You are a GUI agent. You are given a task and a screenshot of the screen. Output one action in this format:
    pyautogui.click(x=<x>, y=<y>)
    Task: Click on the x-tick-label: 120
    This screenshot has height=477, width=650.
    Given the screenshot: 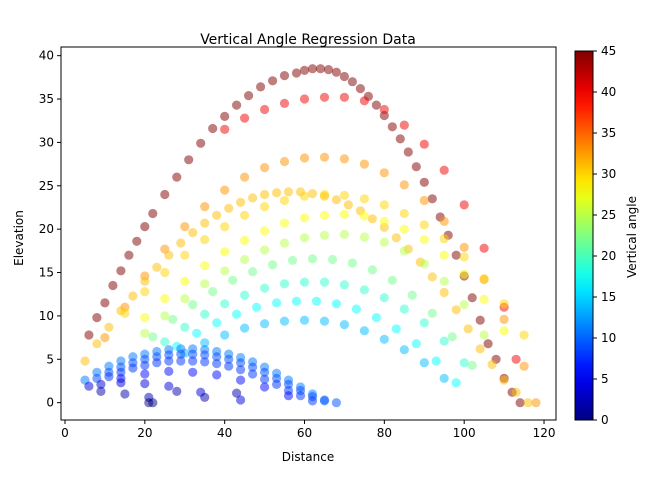 What is the action you would take?
    pyautogui.click(x=544, y=433)
    